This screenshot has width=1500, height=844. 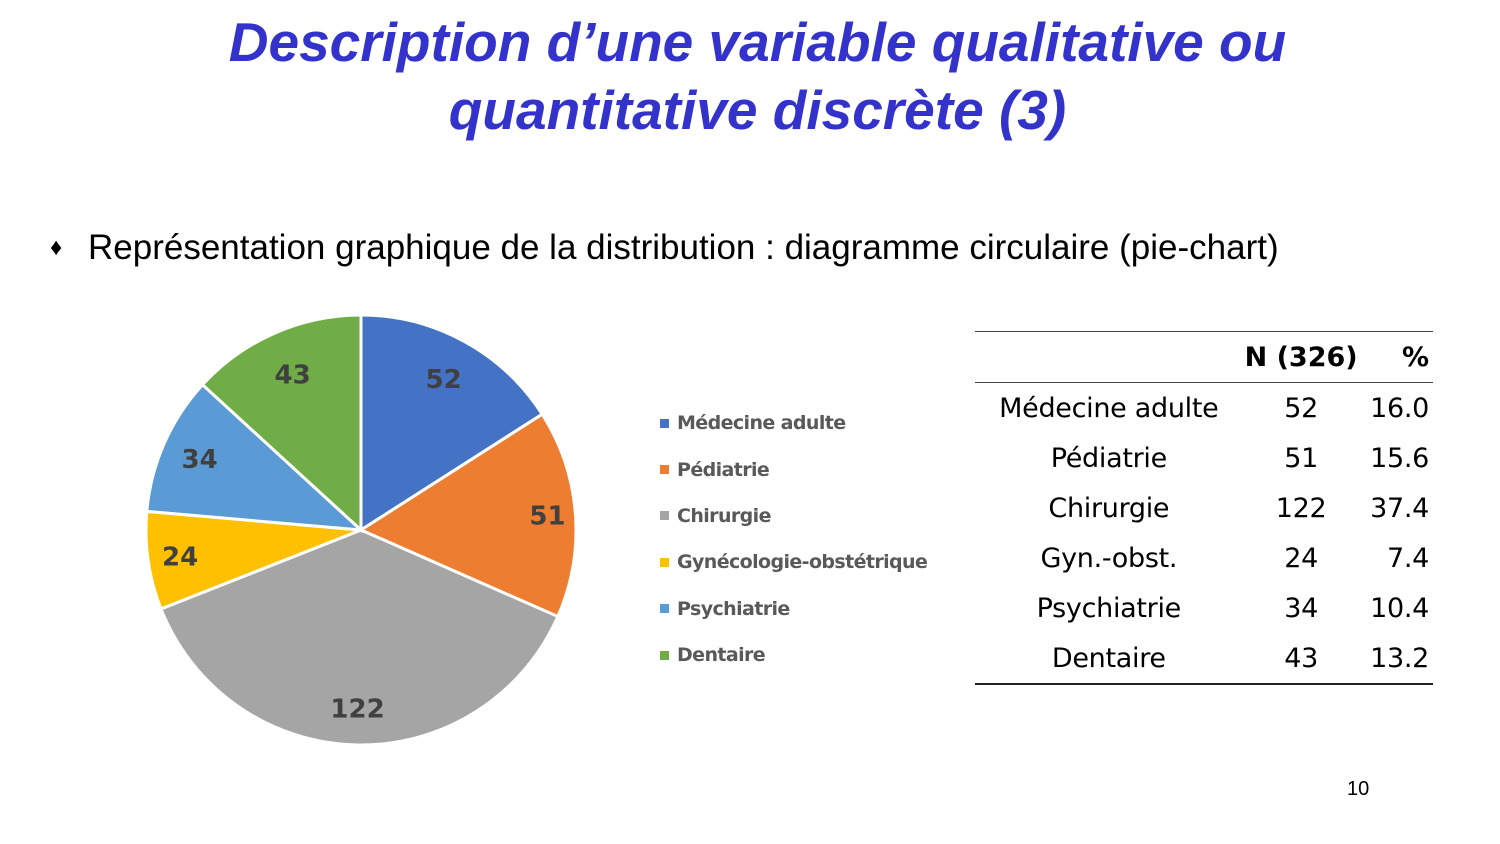 What do you see at coordinates (1301, 508) in the screenshot?
I see `cell-n: 122` at bounding box center [1301, 508].